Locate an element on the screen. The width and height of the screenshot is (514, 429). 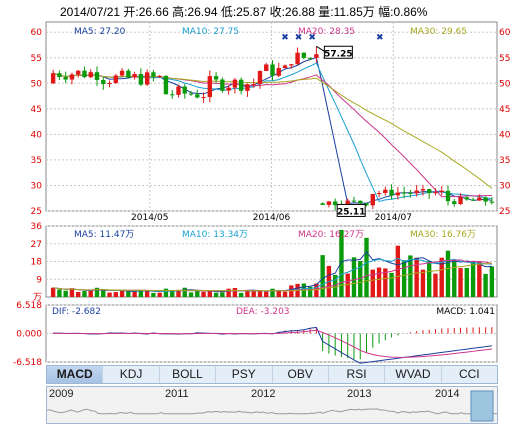
tab-cci: CCI is located at coordinates (469, 374).